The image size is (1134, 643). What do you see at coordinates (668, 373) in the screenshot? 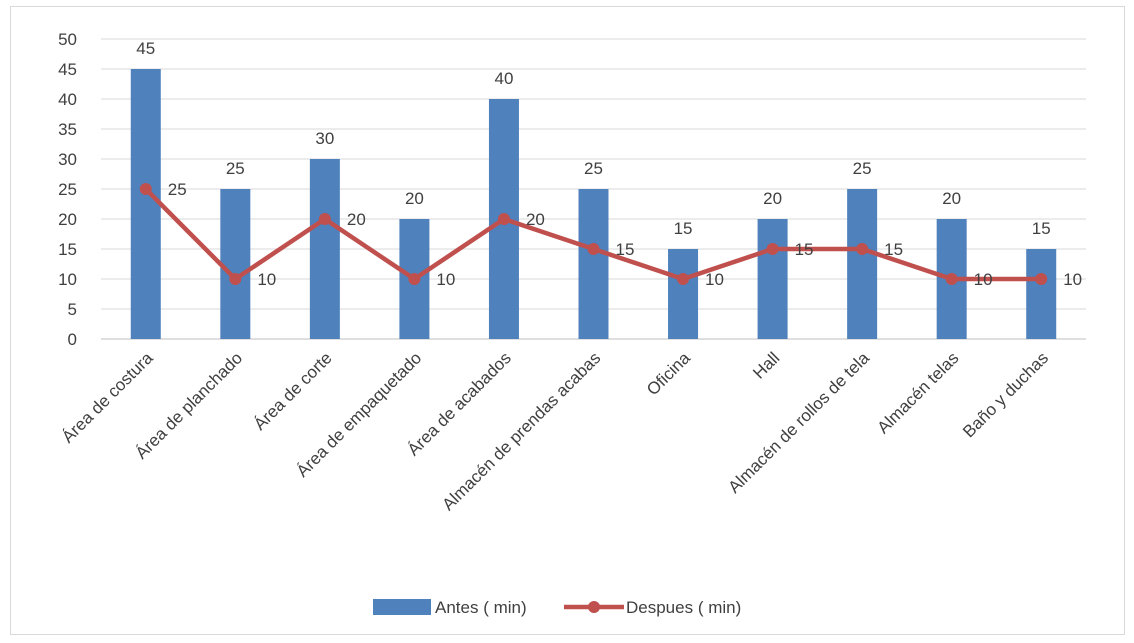
I see `x-category-label: Oficina` at bounding box center [668, 373].